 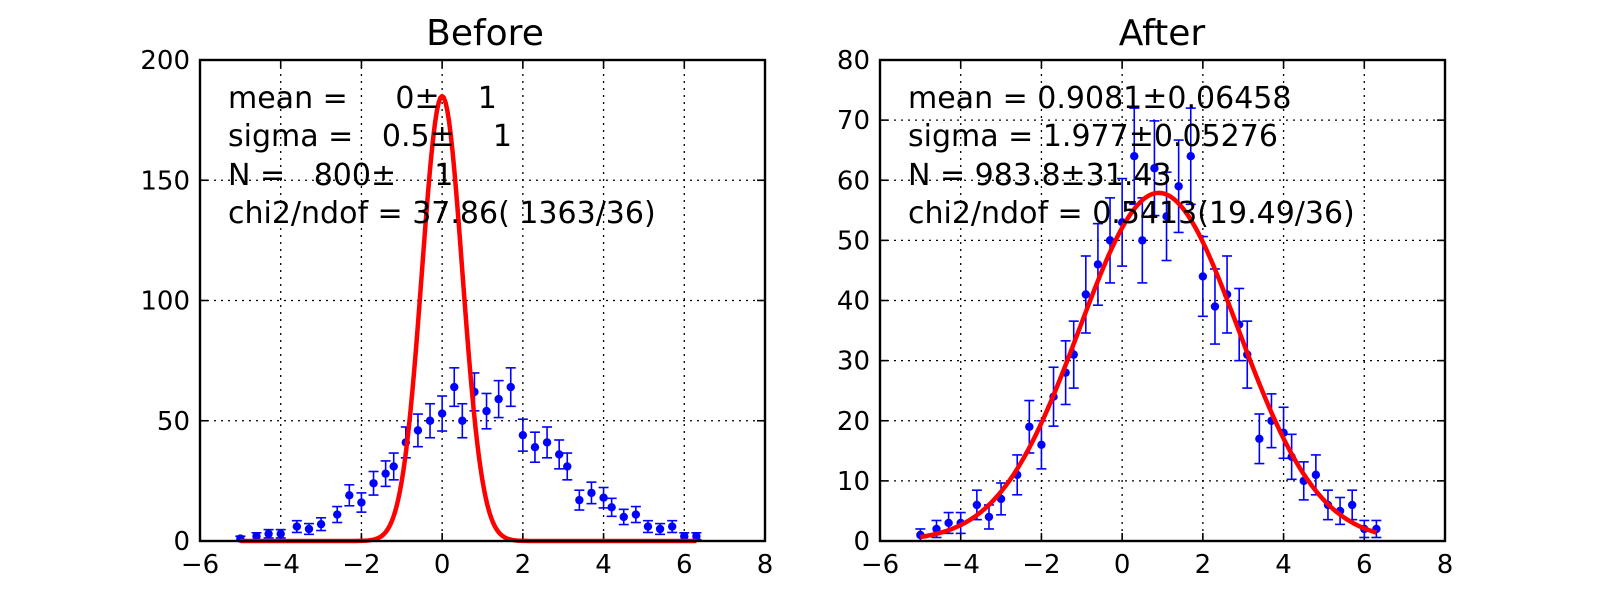 I want to click on data-points, so click(x=468, y=455).